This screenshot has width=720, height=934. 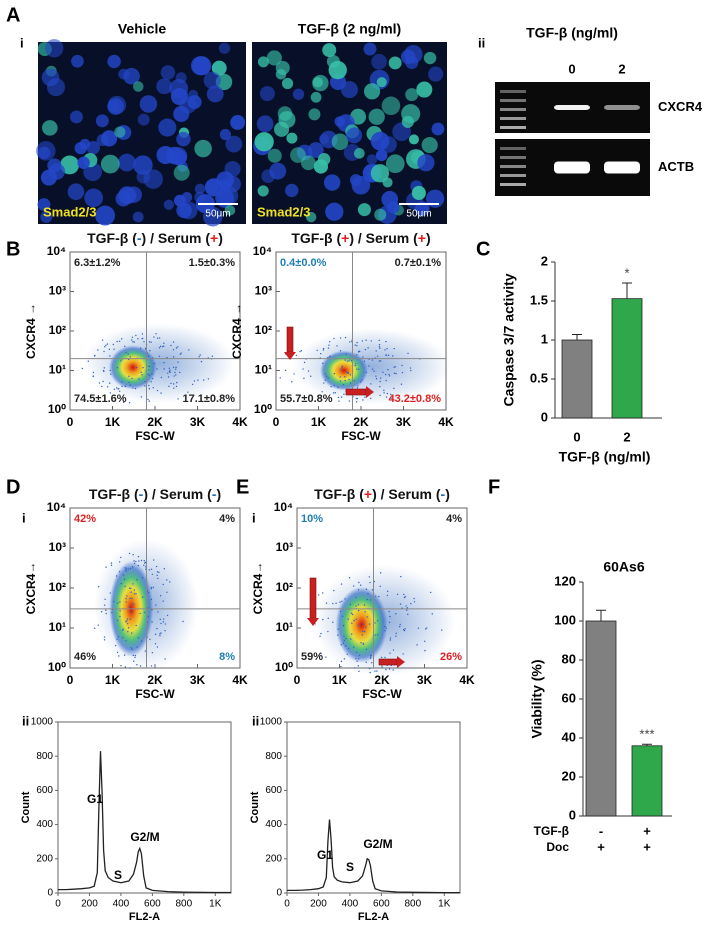 I want to click on quadrant-label: 46%, so click(x=85, y=657).